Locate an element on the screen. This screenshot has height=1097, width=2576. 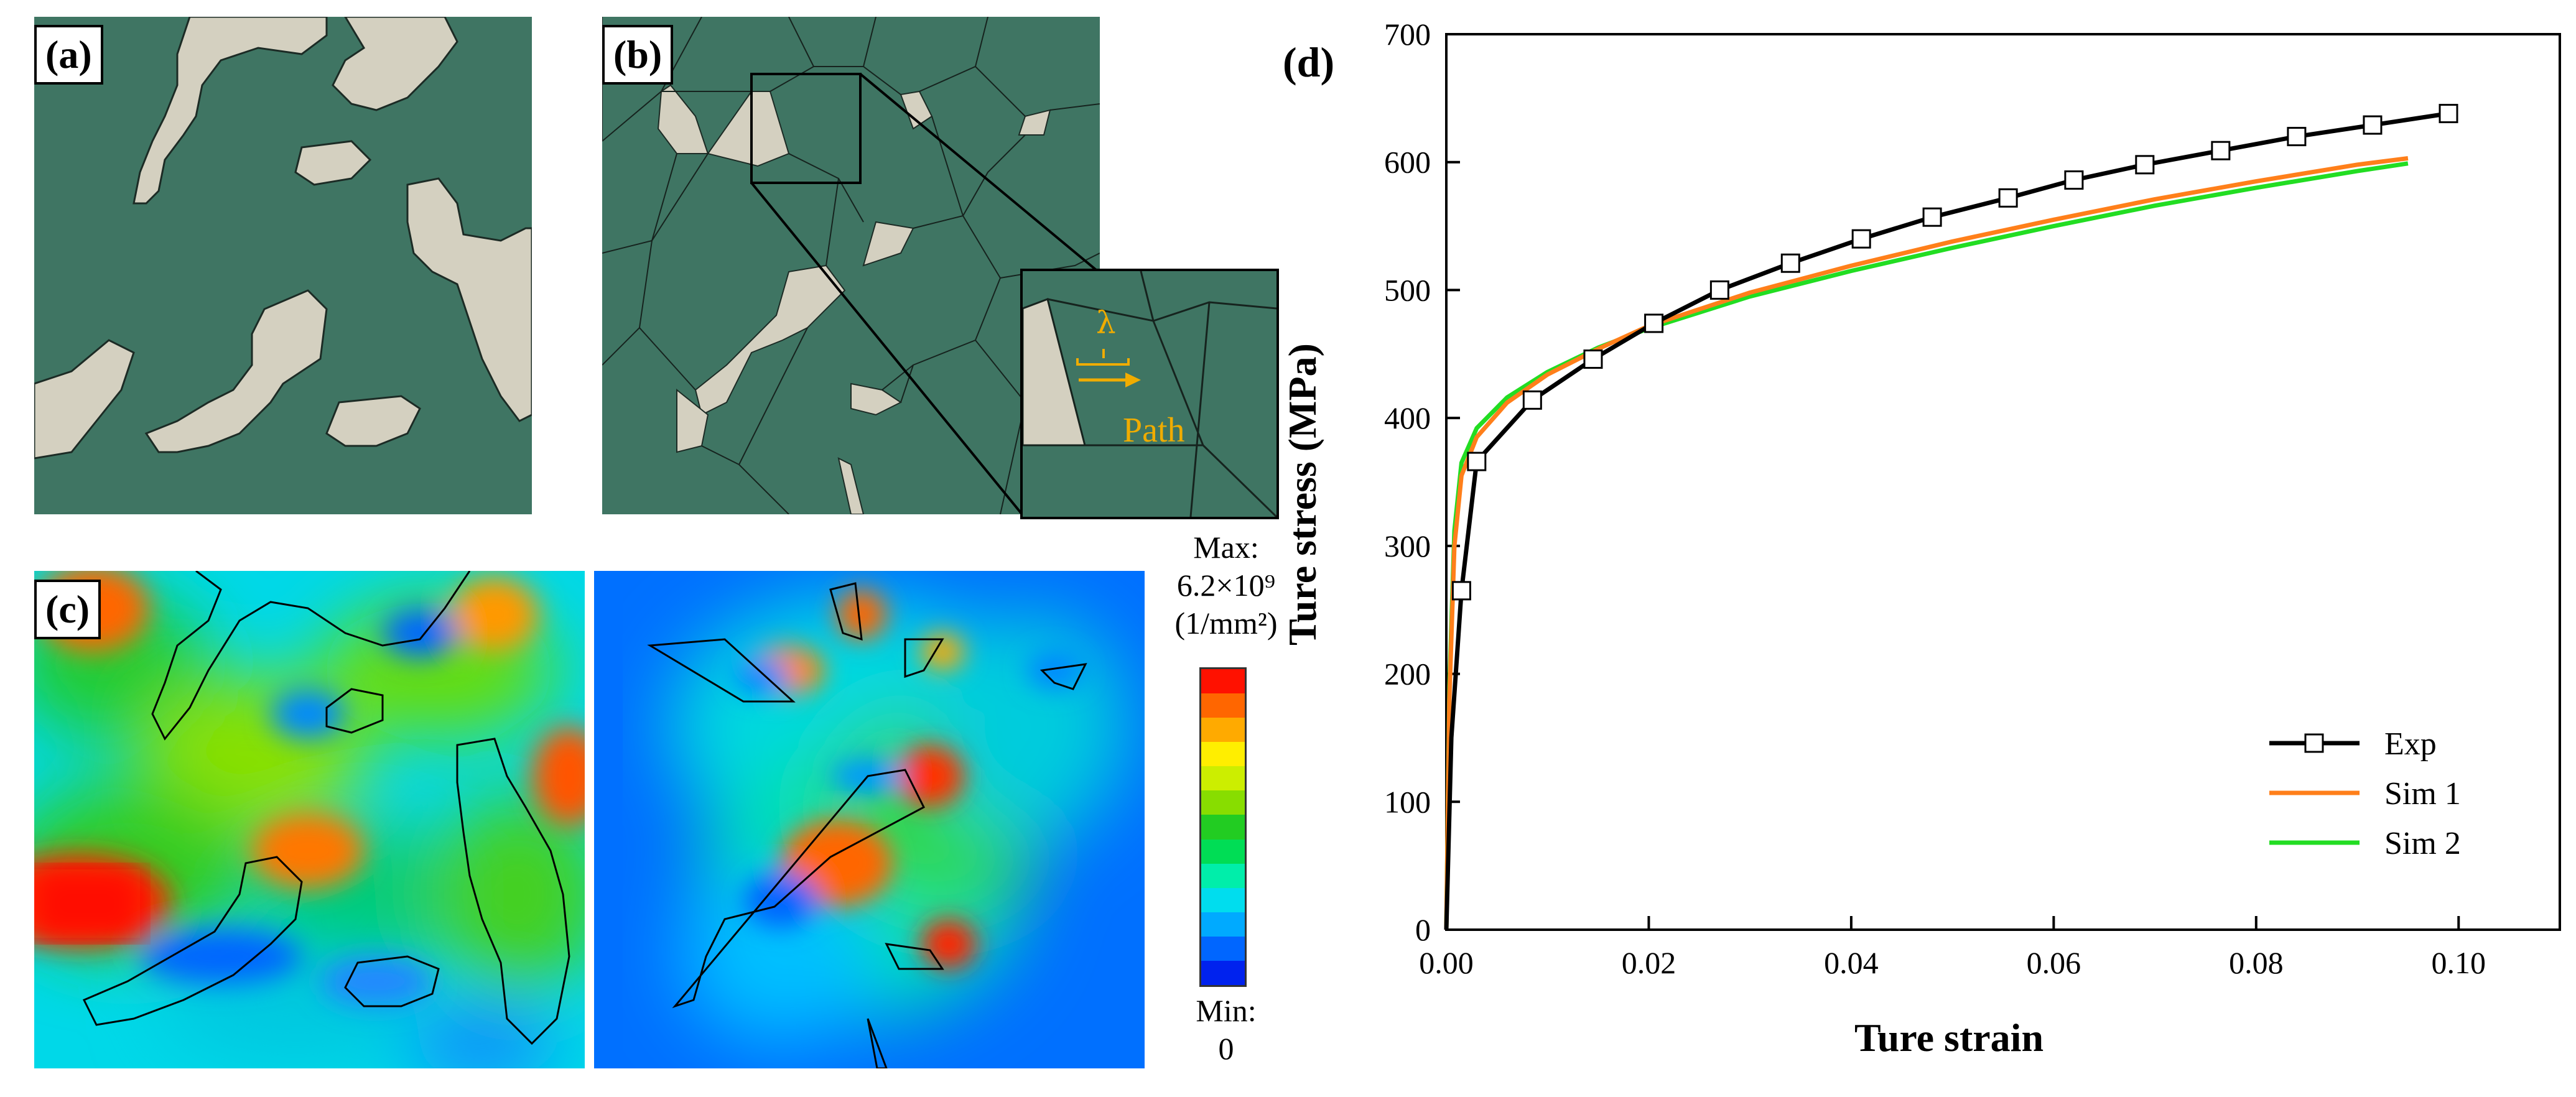
y-tick-label: 300 is located at coordinates (1407, 546).